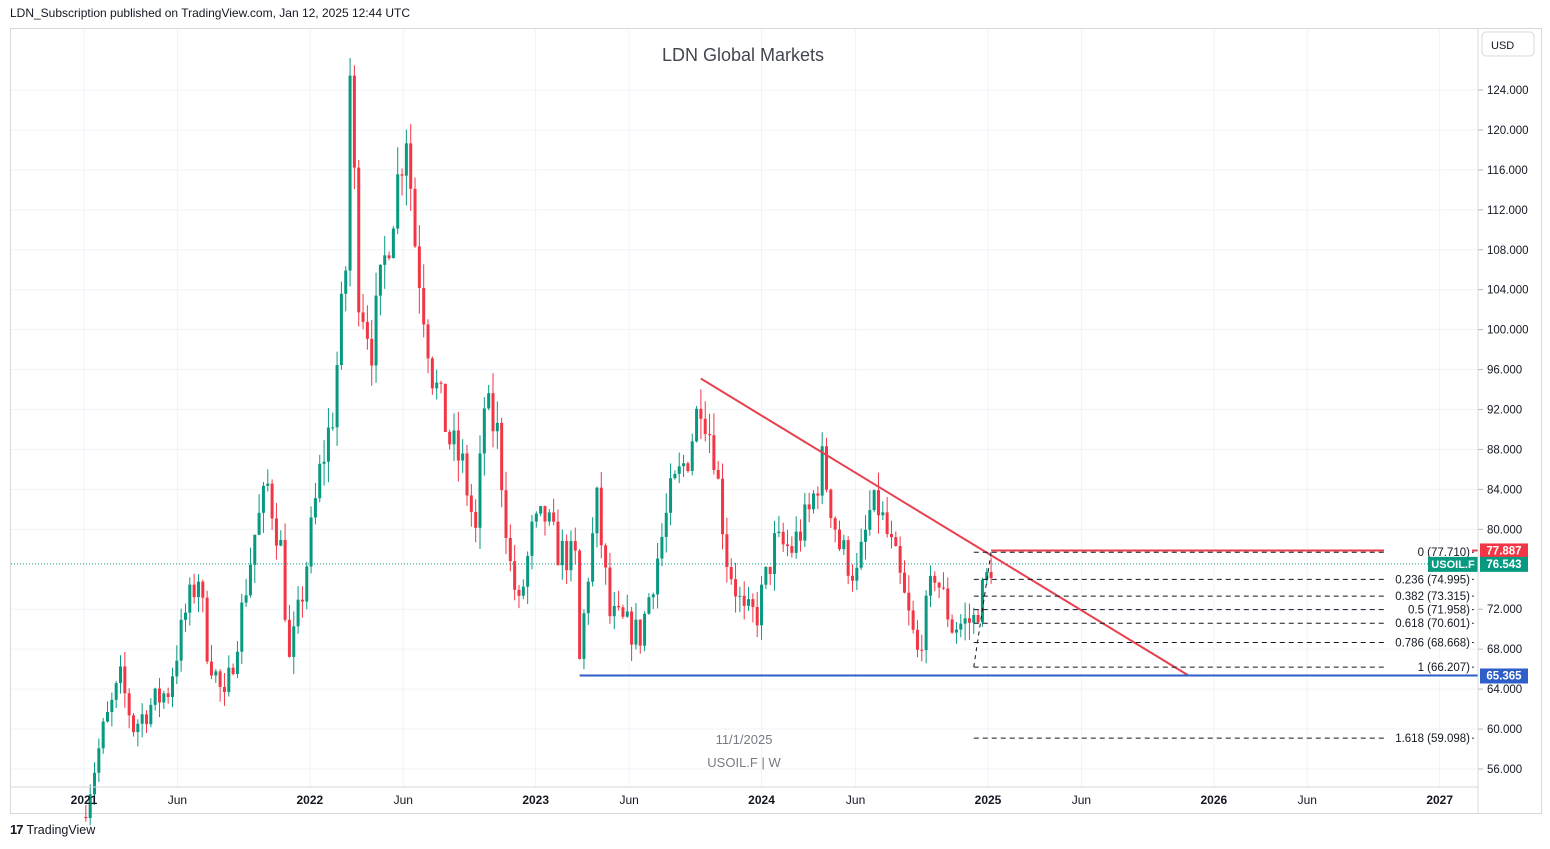  I want to click on y-tick-label: 112.000, so click(1507, 211).